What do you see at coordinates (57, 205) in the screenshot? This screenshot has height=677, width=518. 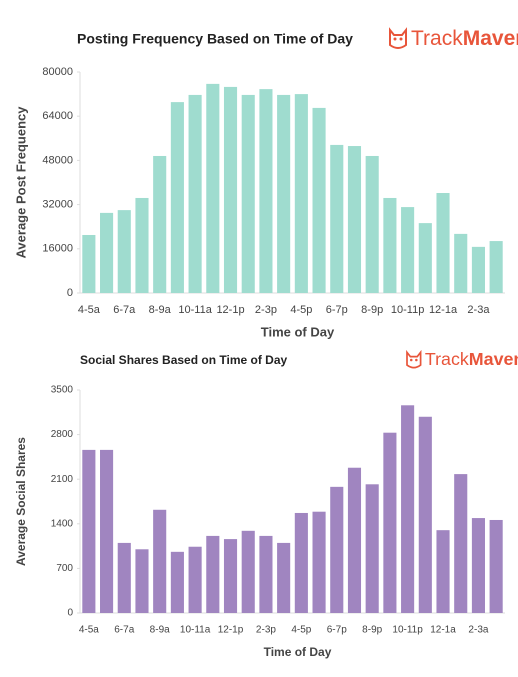 I see `y-tick-label: 32000` at bounding box center [57, 205].